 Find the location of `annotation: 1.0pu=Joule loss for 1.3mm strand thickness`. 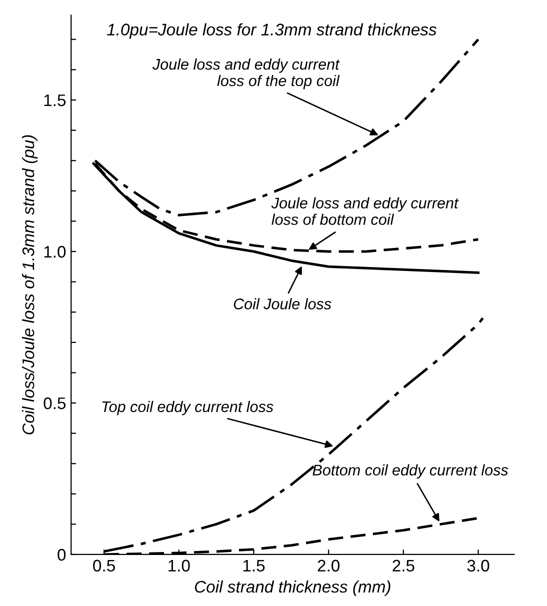

annotation: 1.0pu=Joule loss for 1.3mm strand thickness is located at coordinates (271, 31).